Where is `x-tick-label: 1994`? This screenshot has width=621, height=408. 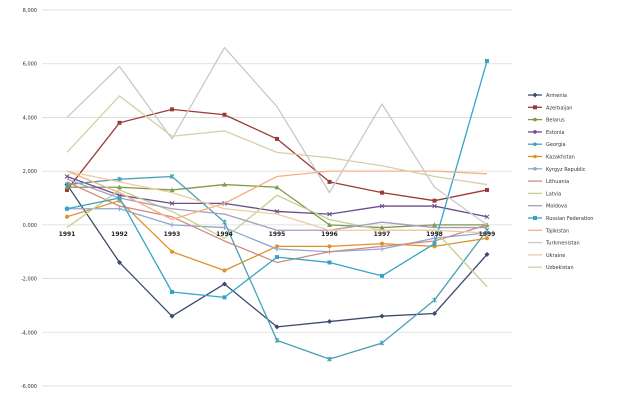 x-tick-label: 1994 is located at coordinates (224, 234).